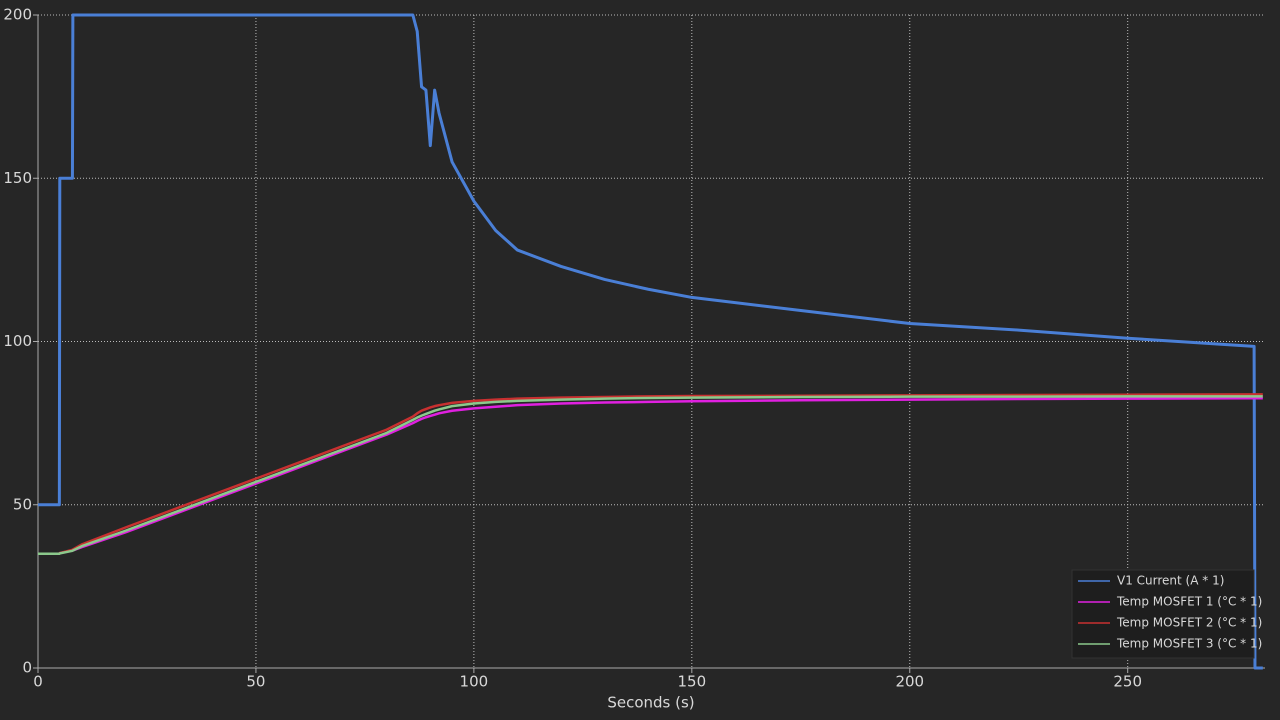  Describe the element at coordinates (17, 178) in the screenshot. I see `y-tick-label: 150` at that location.